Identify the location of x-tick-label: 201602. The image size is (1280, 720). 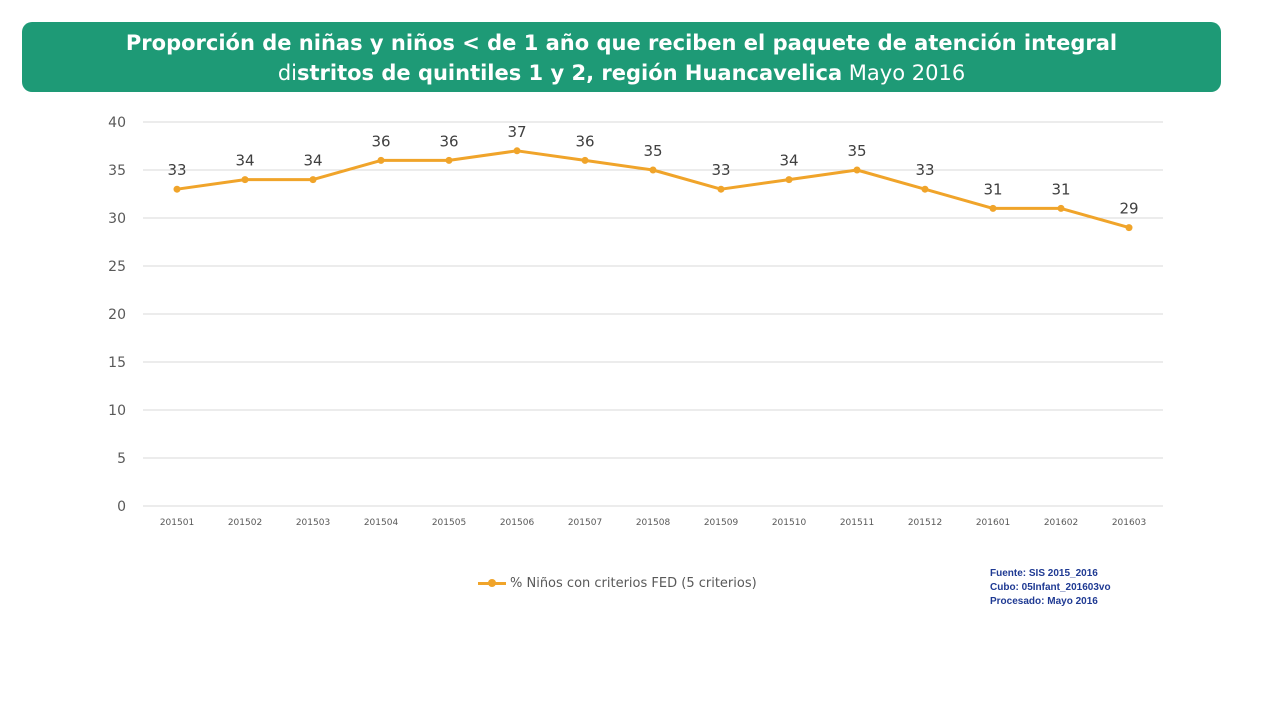
(1061, 523).